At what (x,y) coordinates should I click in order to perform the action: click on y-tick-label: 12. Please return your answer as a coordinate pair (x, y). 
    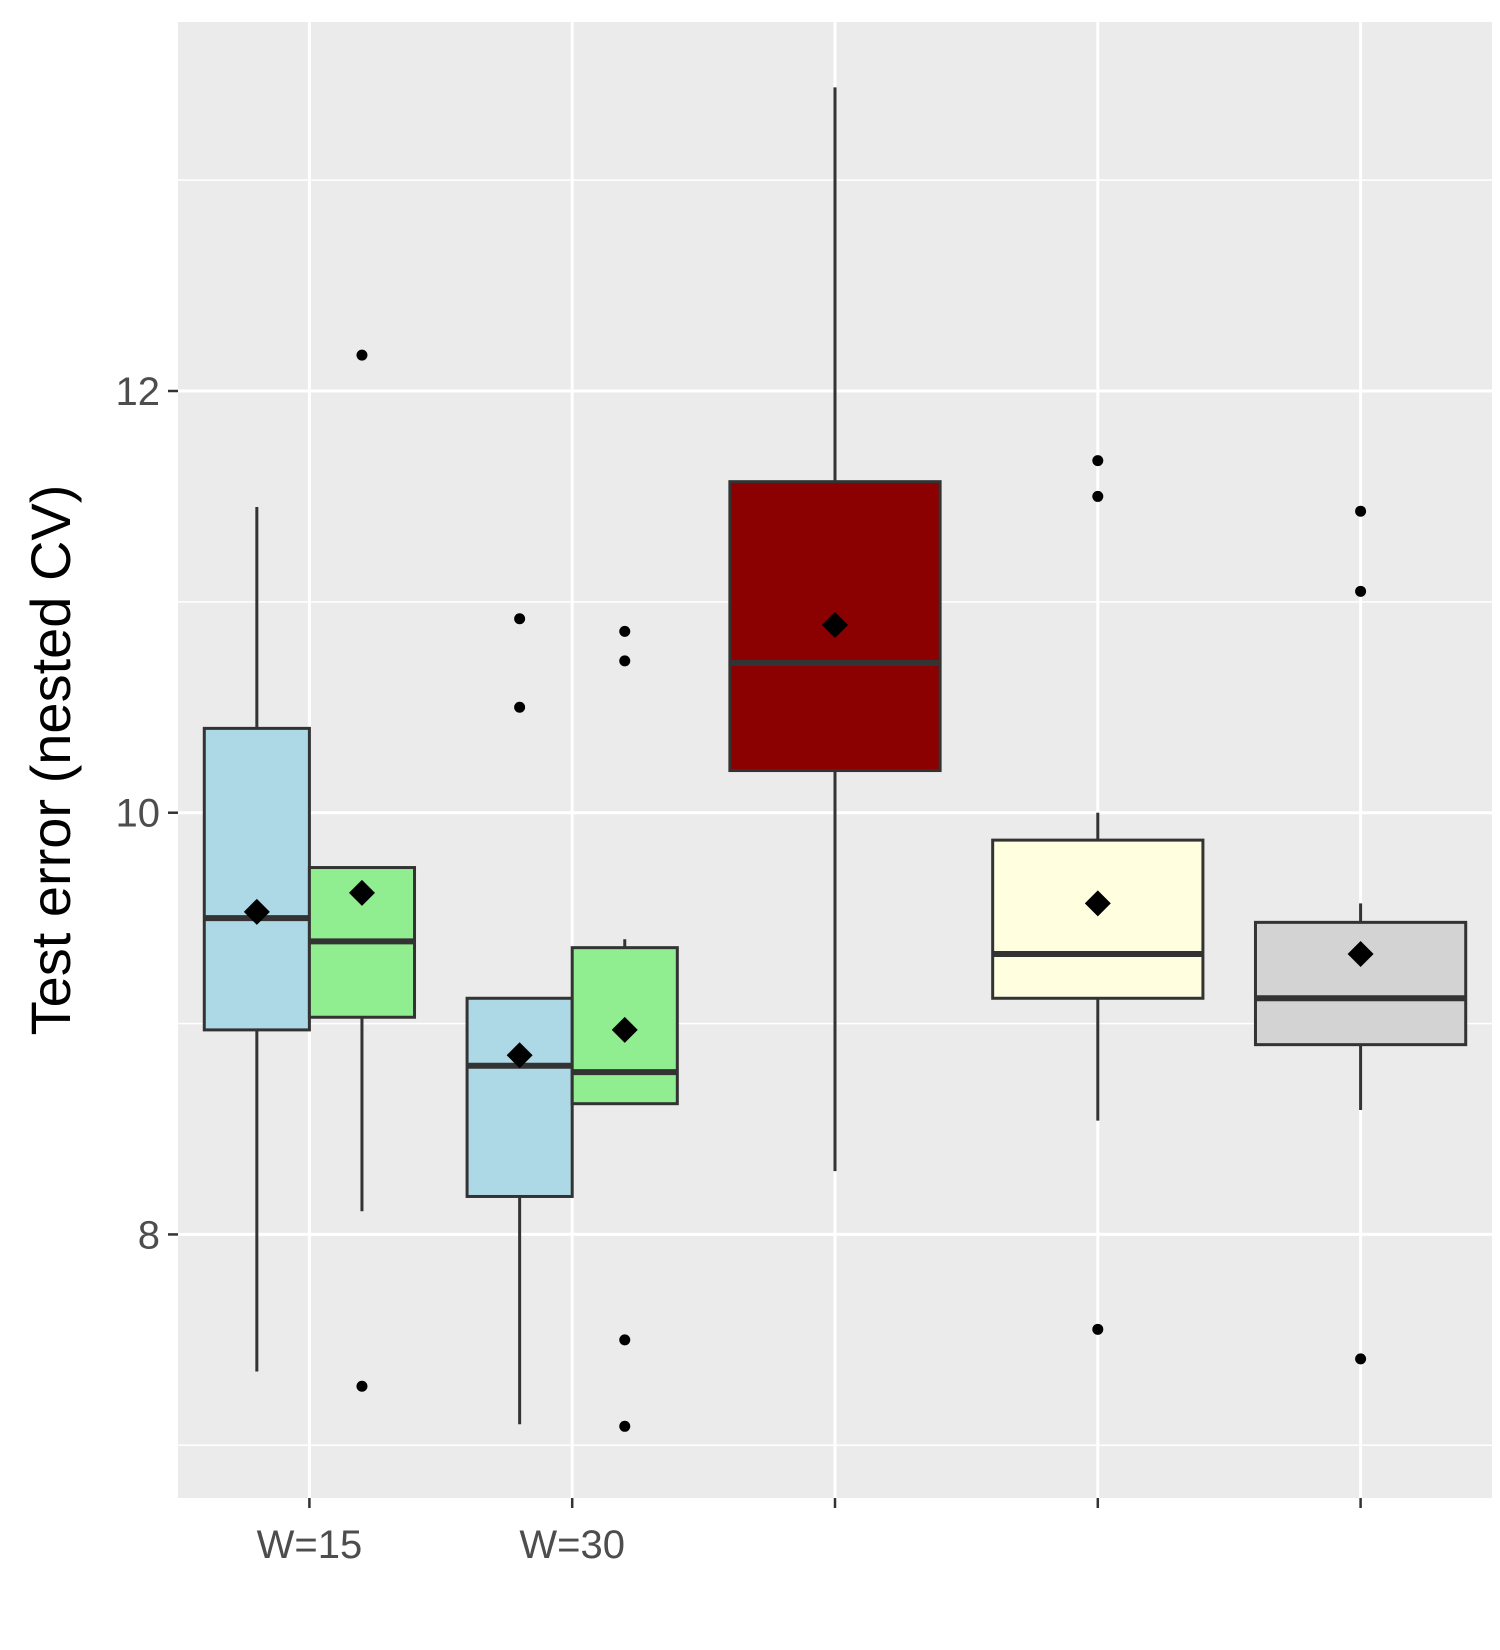
    Looking at the image, I should click on (138, 392).